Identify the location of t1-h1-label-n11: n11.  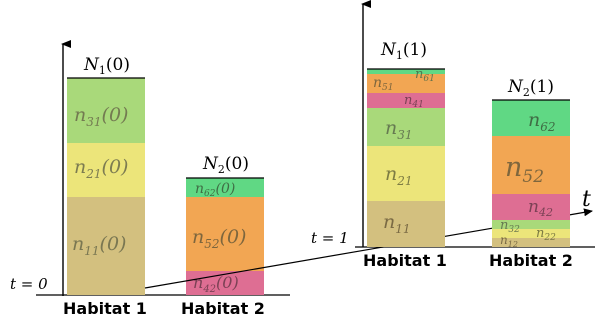
(397, 223).